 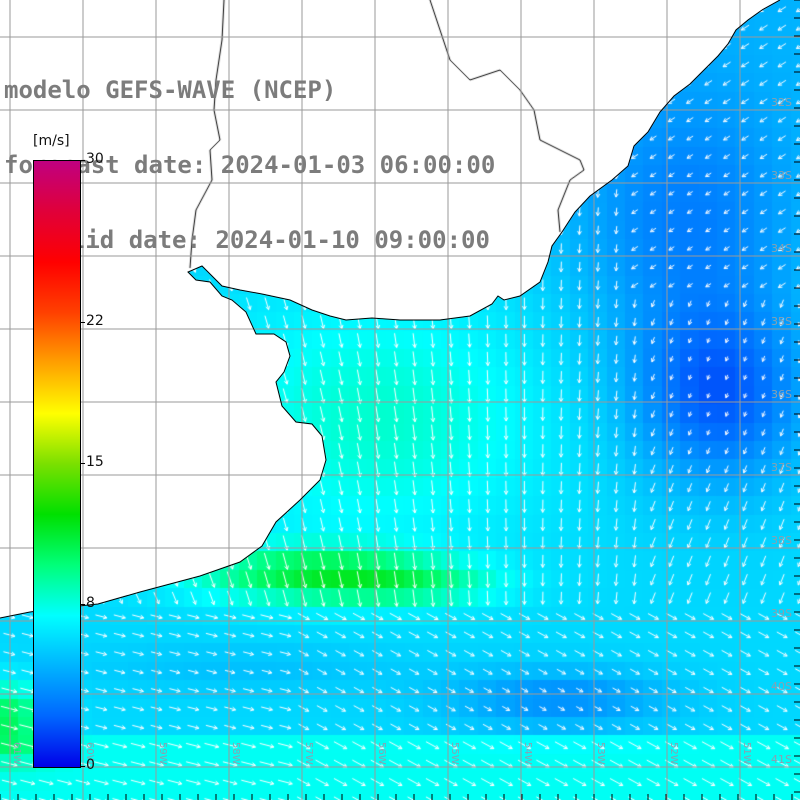 I want to click on longitude-label: 55W, so click(x=454, y=753).